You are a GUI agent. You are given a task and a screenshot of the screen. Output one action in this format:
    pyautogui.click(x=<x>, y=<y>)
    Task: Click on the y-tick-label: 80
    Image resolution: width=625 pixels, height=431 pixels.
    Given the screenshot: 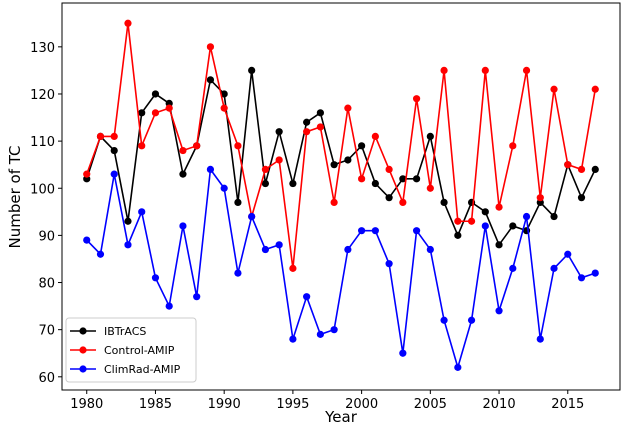 What is the action you would take?
    pyautogui.click(x=46, y=284)
    